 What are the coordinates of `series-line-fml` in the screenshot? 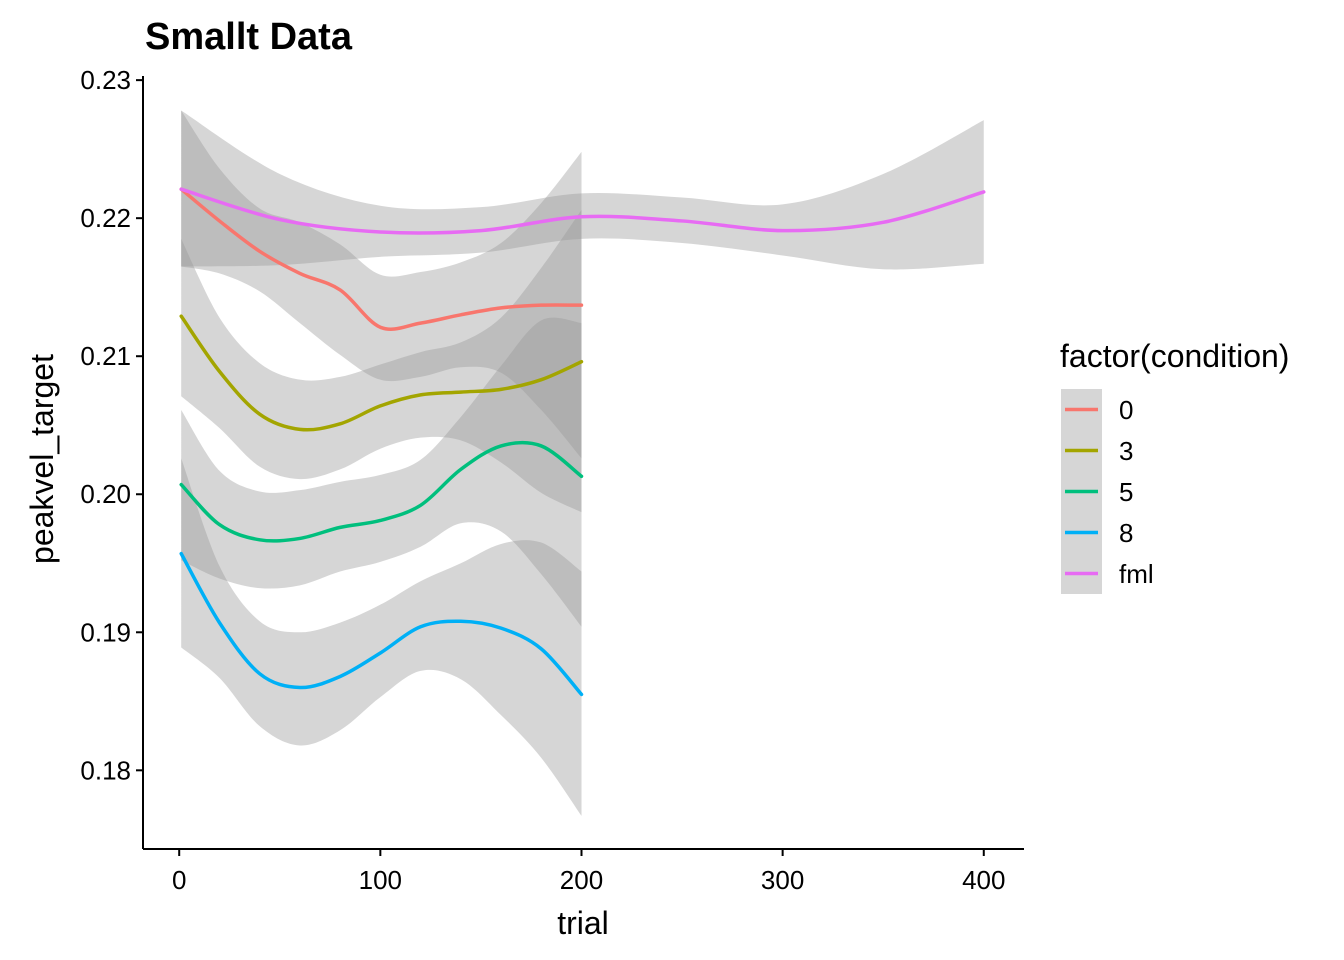 It's located at (582, 211).